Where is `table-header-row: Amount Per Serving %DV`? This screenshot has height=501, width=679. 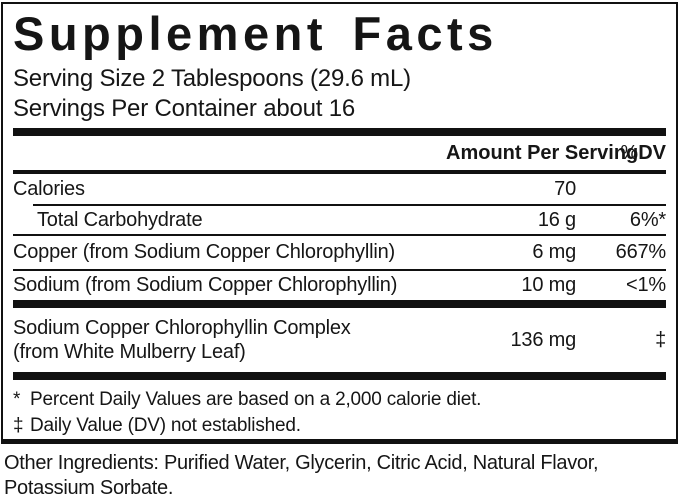 table-header-row: Amount Per Serving %DV is located at coordinates (339, 153).